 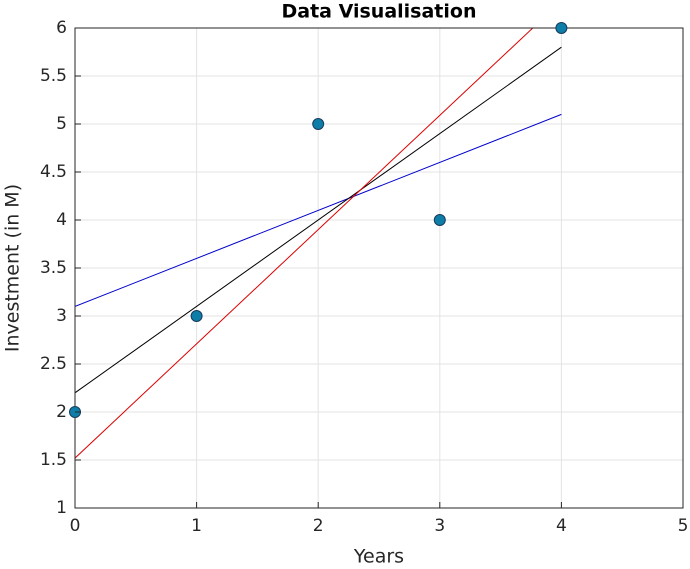 I want to click on y-tick-label: 2, so click(x=61, y=412).